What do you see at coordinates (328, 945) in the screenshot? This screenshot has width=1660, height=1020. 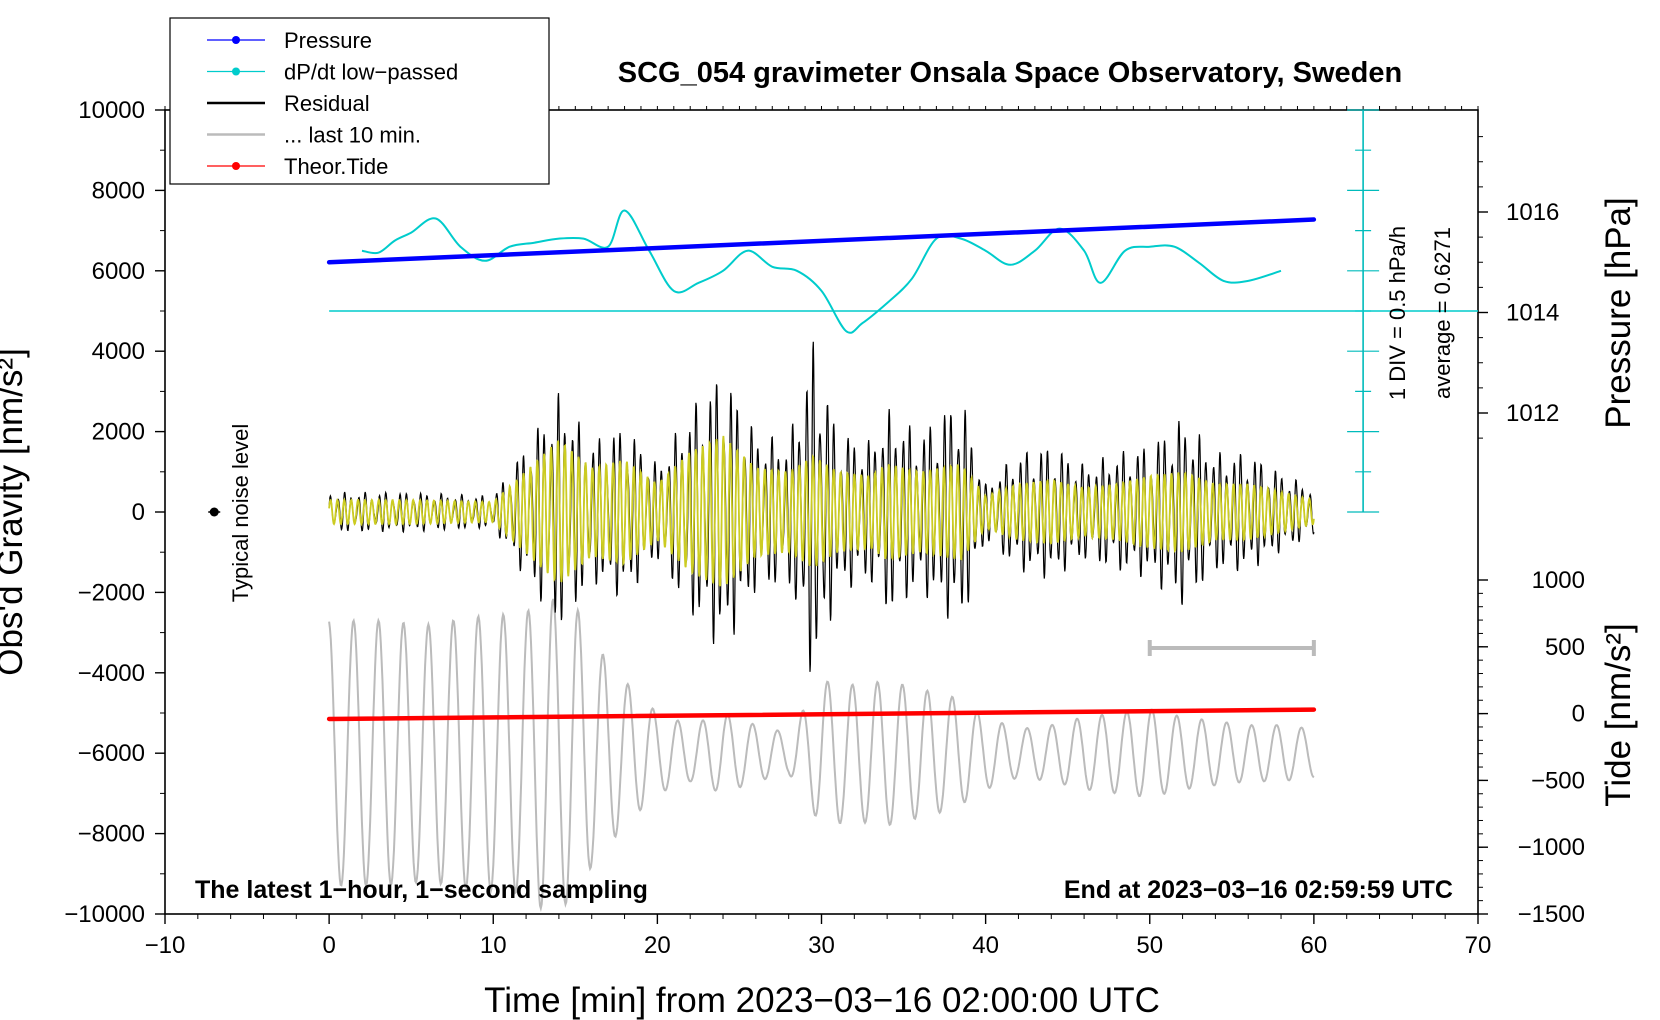 I see `x-tick-label: 0` at bounding box center [328, 945].